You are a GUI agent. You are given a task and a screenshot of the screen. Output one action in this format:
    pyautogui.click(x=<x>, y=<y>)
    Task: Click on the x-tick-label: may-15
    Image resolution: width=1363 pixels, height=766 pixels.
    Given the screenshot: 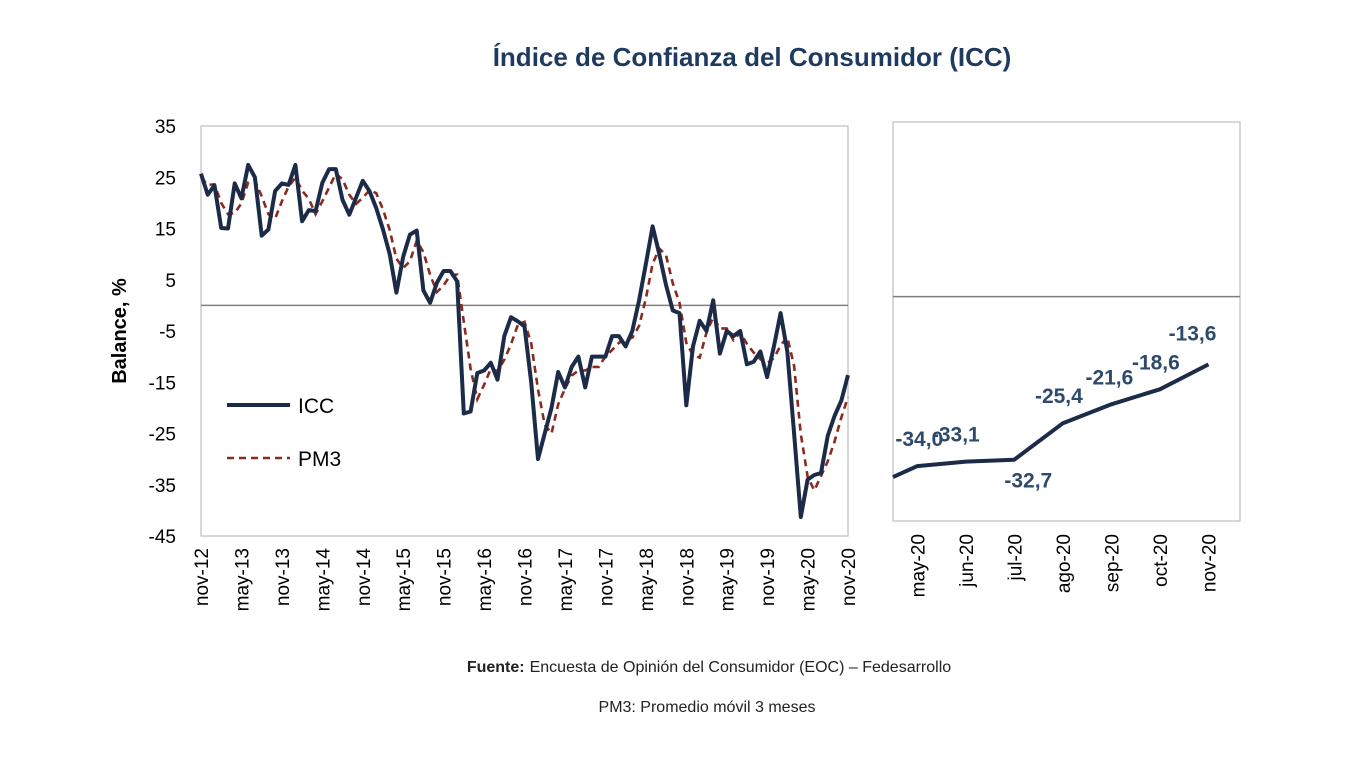 What is the action you would take?
    pyautogui.click(x=404, y=579)
    